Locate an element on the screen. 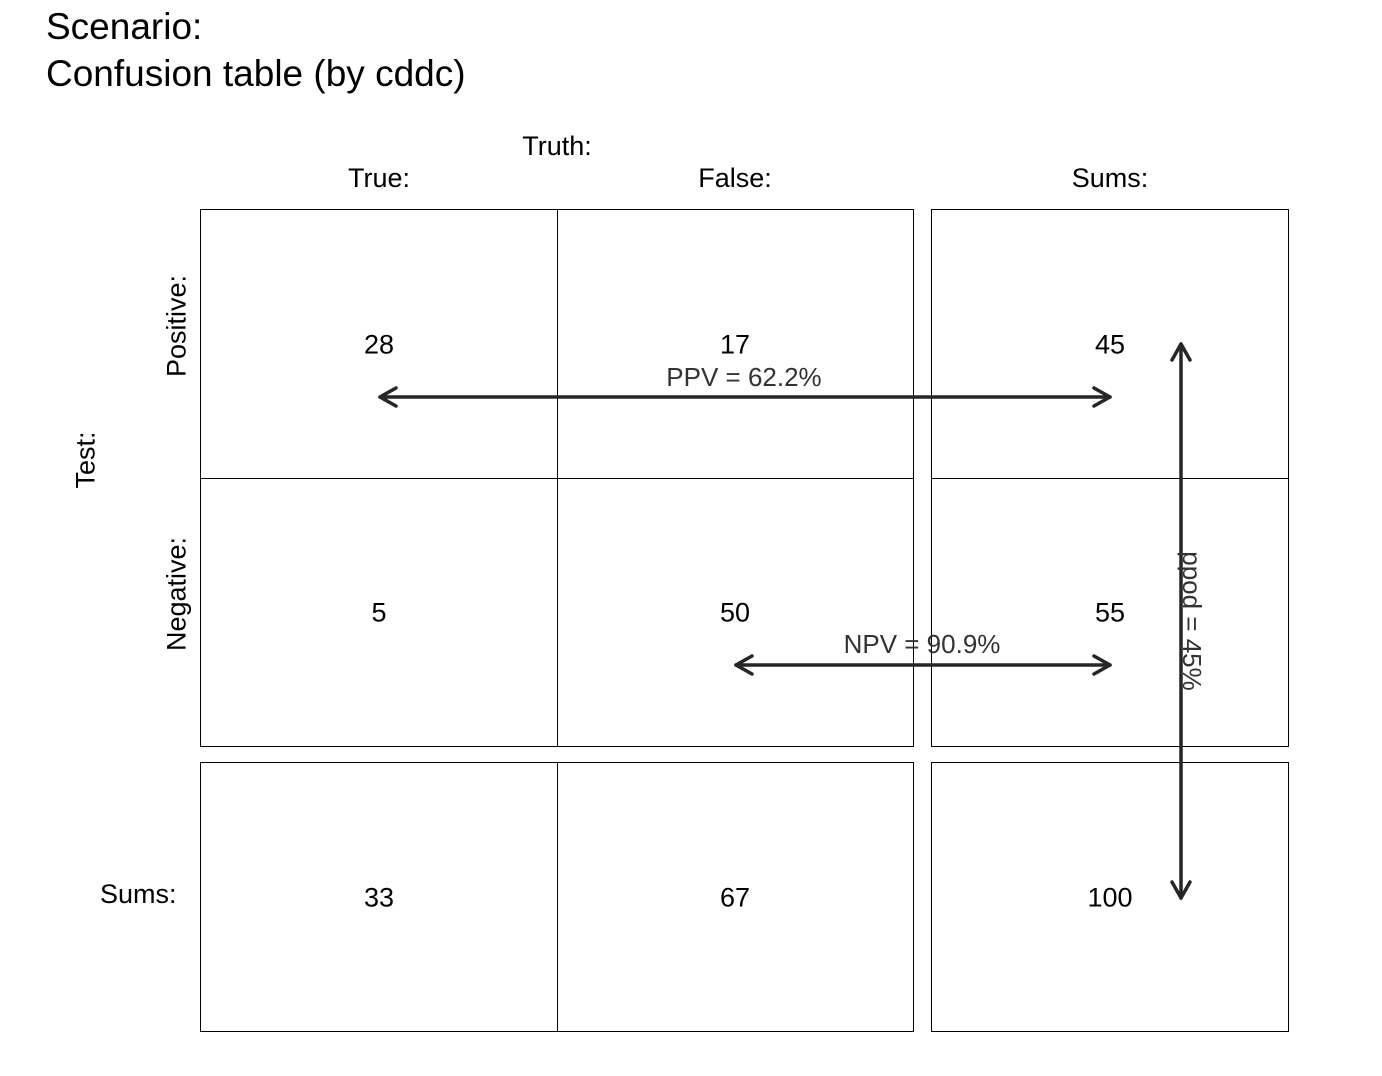 The width and height of the screenshot is (1382, 1076). column-header-sums: Sums: is located at coordinates (1110, 178).